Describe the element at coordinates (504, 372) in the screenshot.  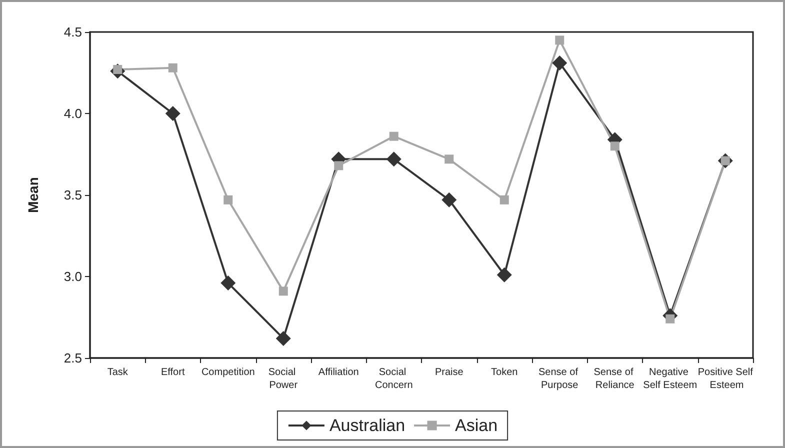
I see `x-tick-label: Token` at that location.